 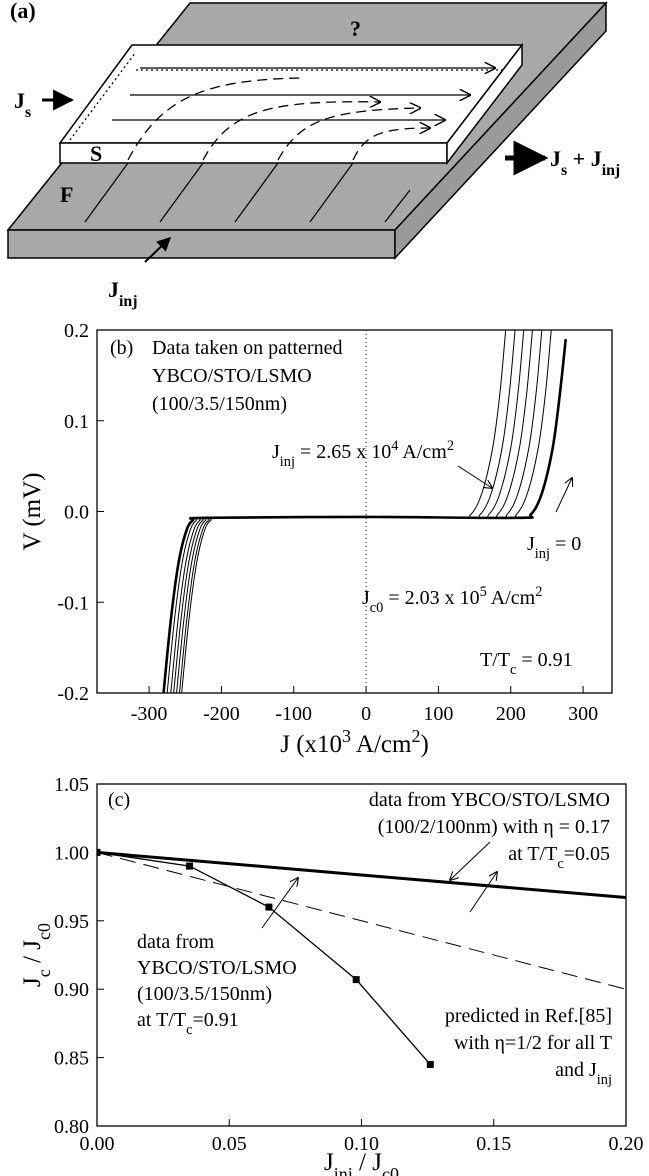 What do you see at coordinates (158, 250) in the screenshot?
I see `jinj-arrow` at bounding box center [158, 250].